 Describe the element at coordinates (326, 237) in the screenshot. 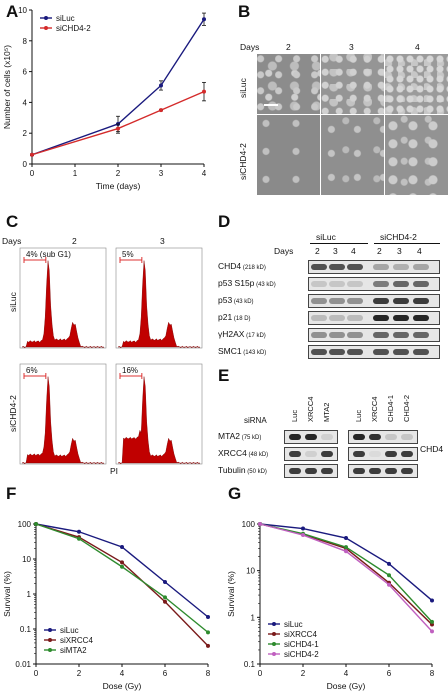

I see `d-group-siluc: siLuc` at that location.